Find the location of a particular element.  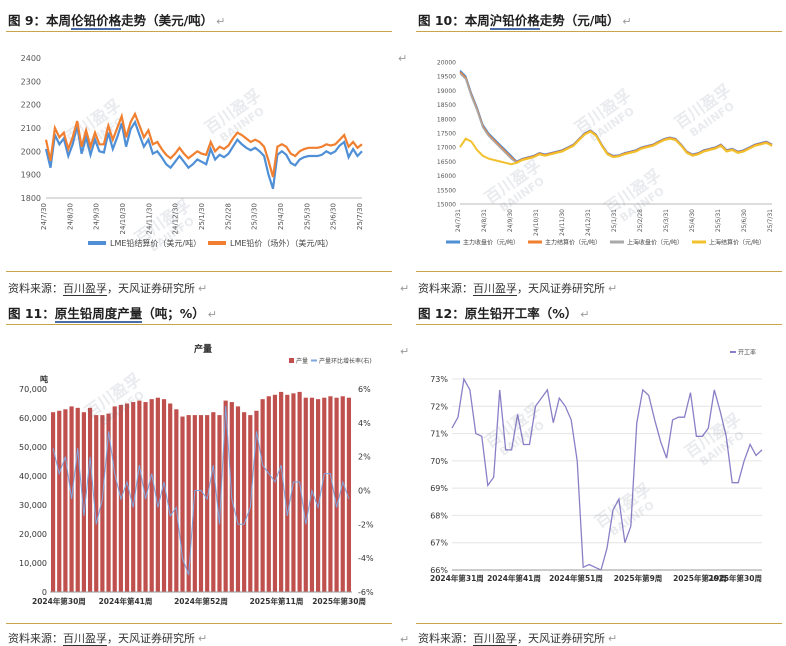

x-tick-label: 25/6/30 is located at coordinates (744, 220).